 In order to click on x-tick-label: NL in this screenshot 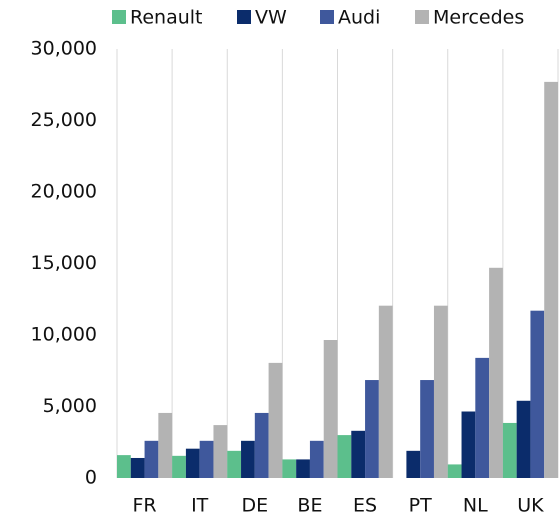, I will do `click(475, 506)`.